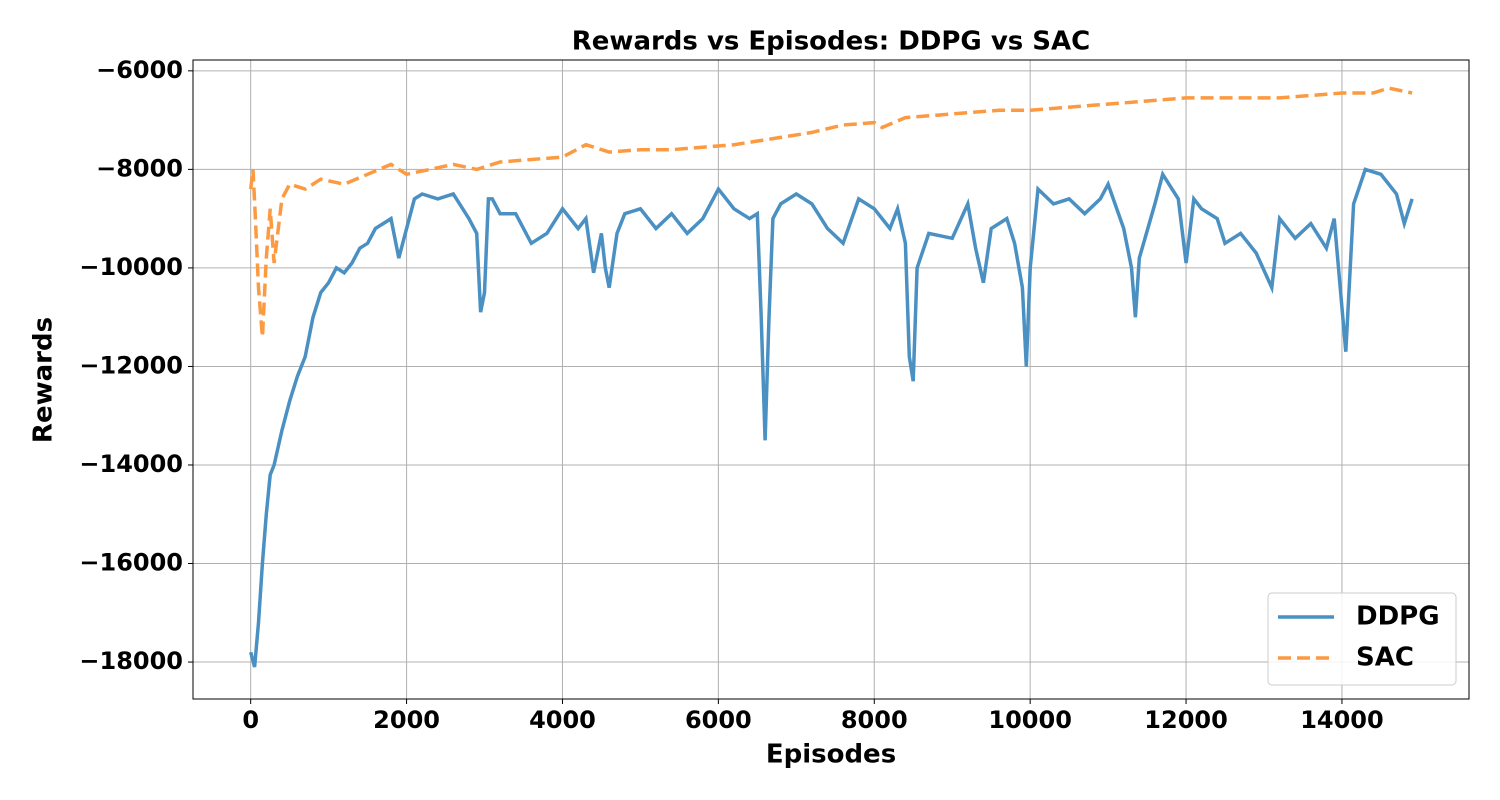 The width and height of the screenshot is (1500, 800). I want to click on y-tick-label: −10000, so click(131, 267).